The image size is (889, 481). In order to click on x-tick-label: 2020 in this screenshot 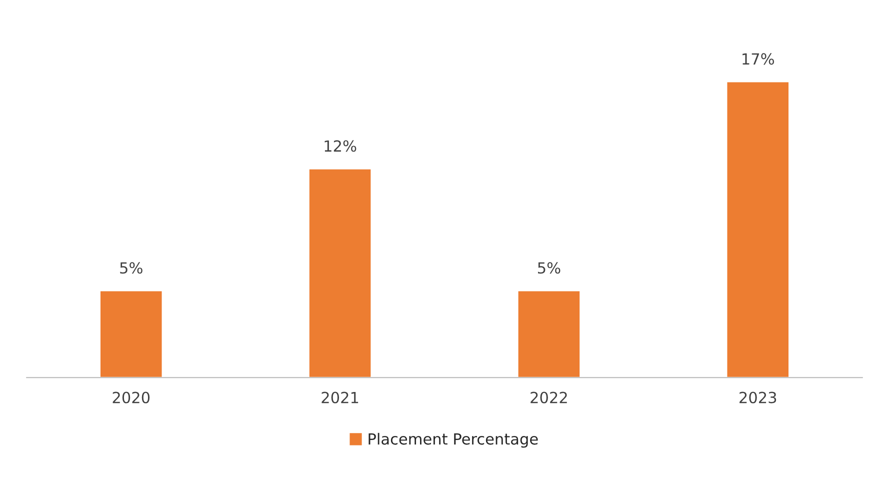, I will do `click(131, 398)`.